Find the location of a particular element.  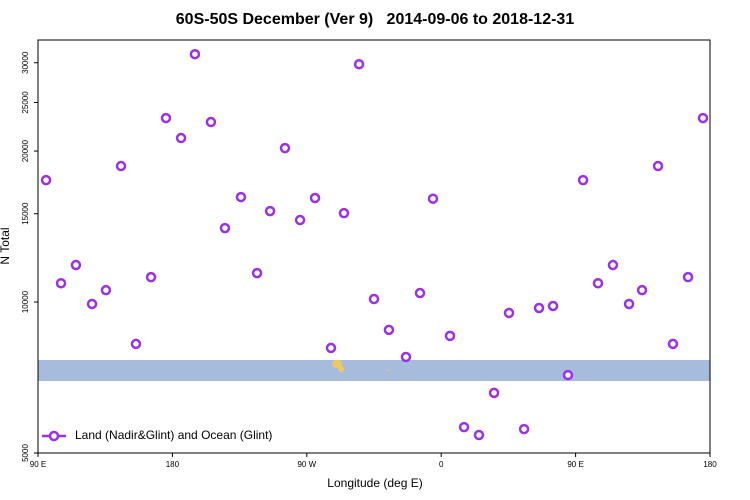

legend-marker is located at coordinates (54, 436).